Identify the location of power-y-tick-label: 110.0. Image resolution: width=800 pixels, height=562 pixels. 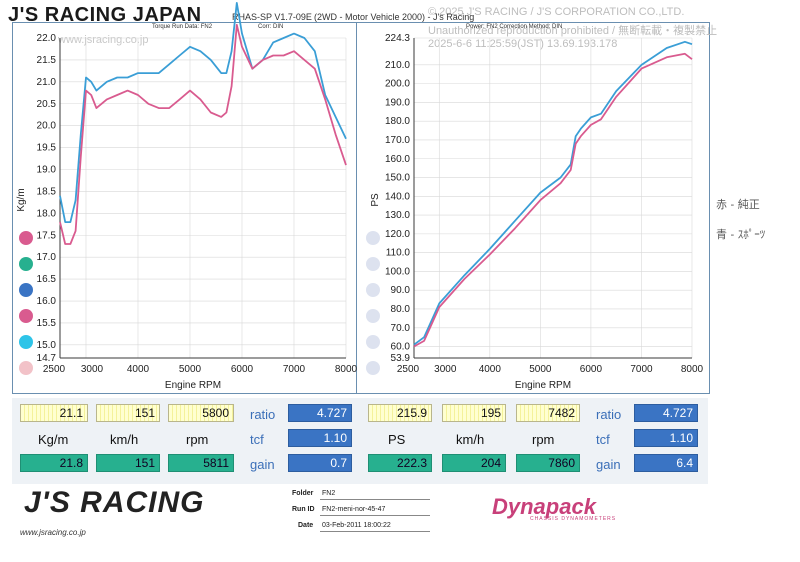
(398, 253).